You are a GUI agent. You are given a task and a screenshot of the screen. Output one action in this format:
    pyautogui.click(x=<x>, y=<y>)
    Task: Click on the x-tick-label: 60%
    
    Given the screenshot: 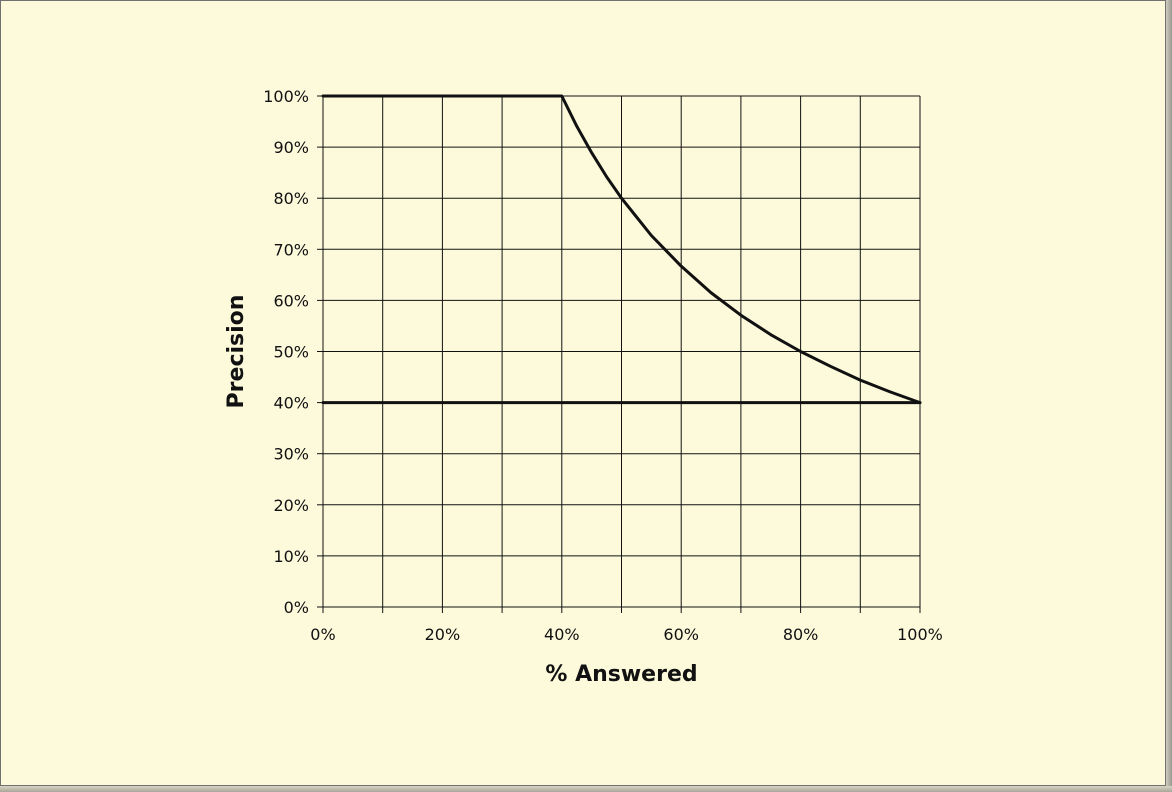 What is the action you would take?
    pyautogui.click(x=681, y=634)
    